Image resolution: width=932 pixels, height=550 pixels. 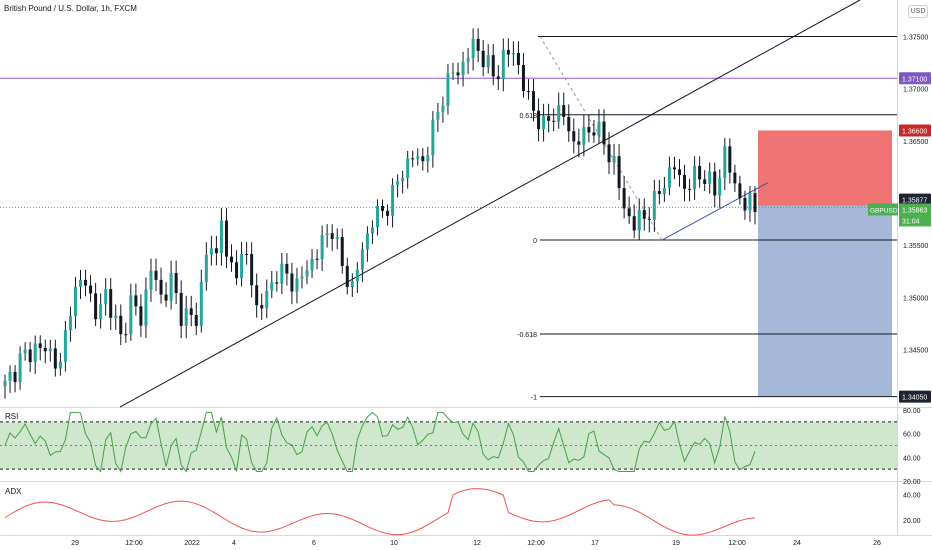 What do you see at coordinates (70, 8) in the screenshot?
I see `symbol-title: British Pound / U.S. Dollar, 1h, FXCM` at bounding box center [70, 8].